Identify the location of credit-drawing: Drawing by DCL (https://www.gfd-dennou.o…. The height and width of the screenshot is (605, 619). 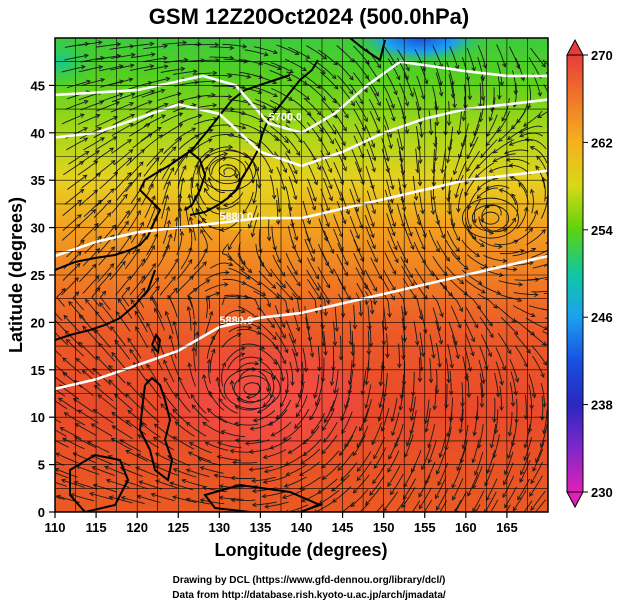
(309, 580).